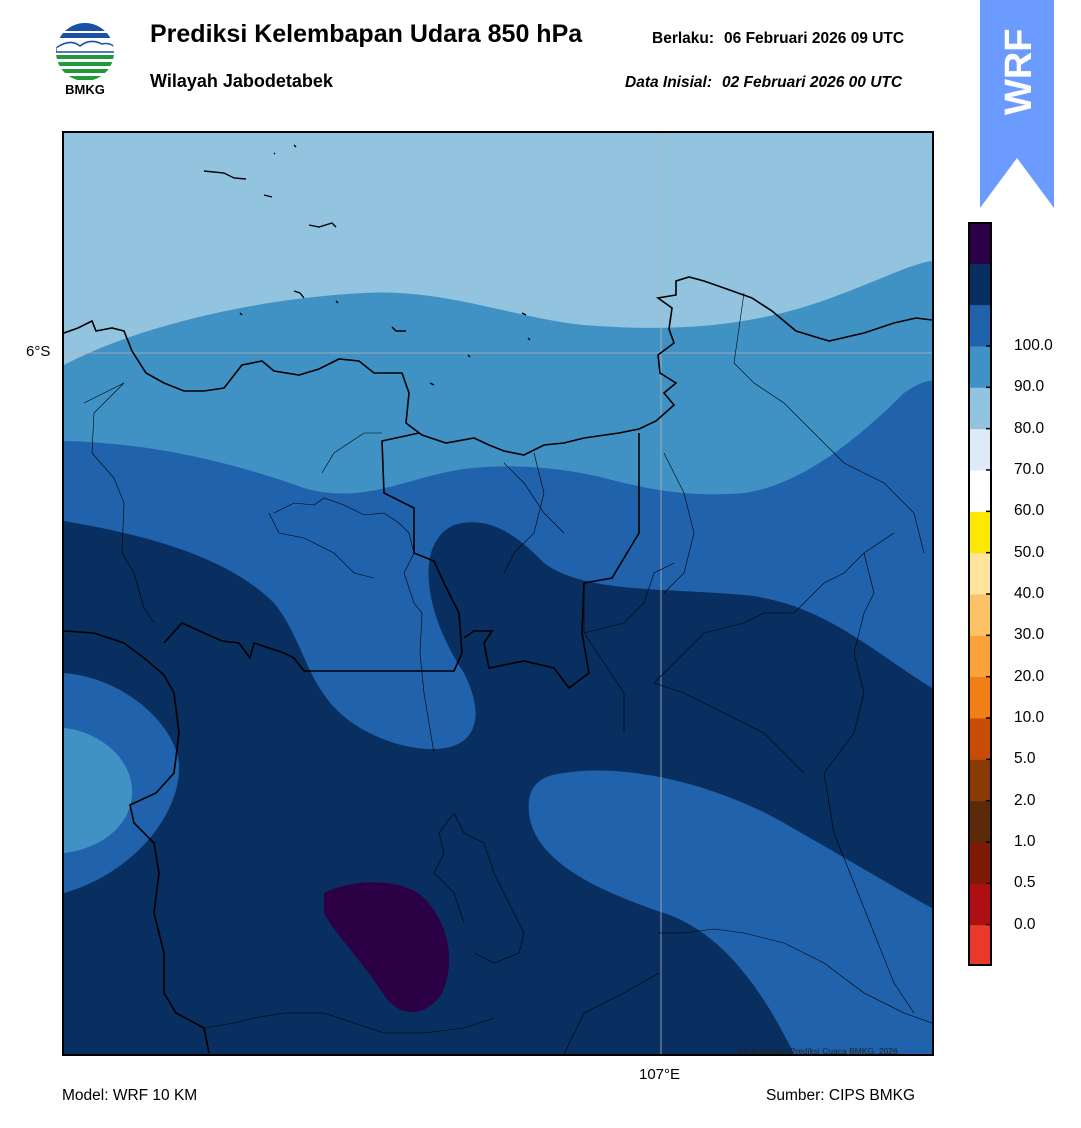 This screenshot has height=1128, width=1081. Describe the element at coordinates (1025, 759) in the screenshot. I see `colorbar-label: 5.0` at that location.